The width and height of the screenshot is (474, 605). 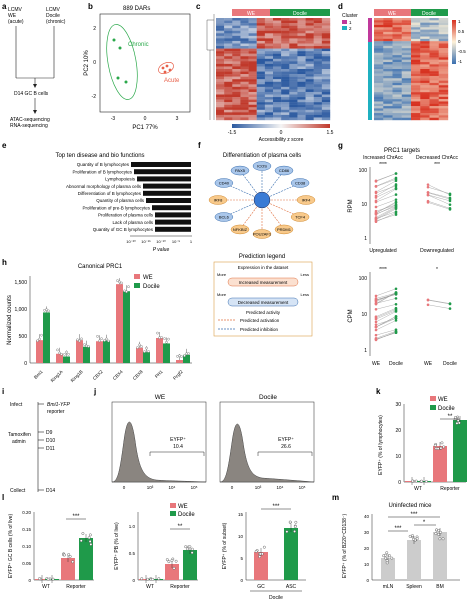 What do you see at coordinates (263, 282) in the screenshot?
I see `f-legend-increased-shape` at bounding box center [263, 282].